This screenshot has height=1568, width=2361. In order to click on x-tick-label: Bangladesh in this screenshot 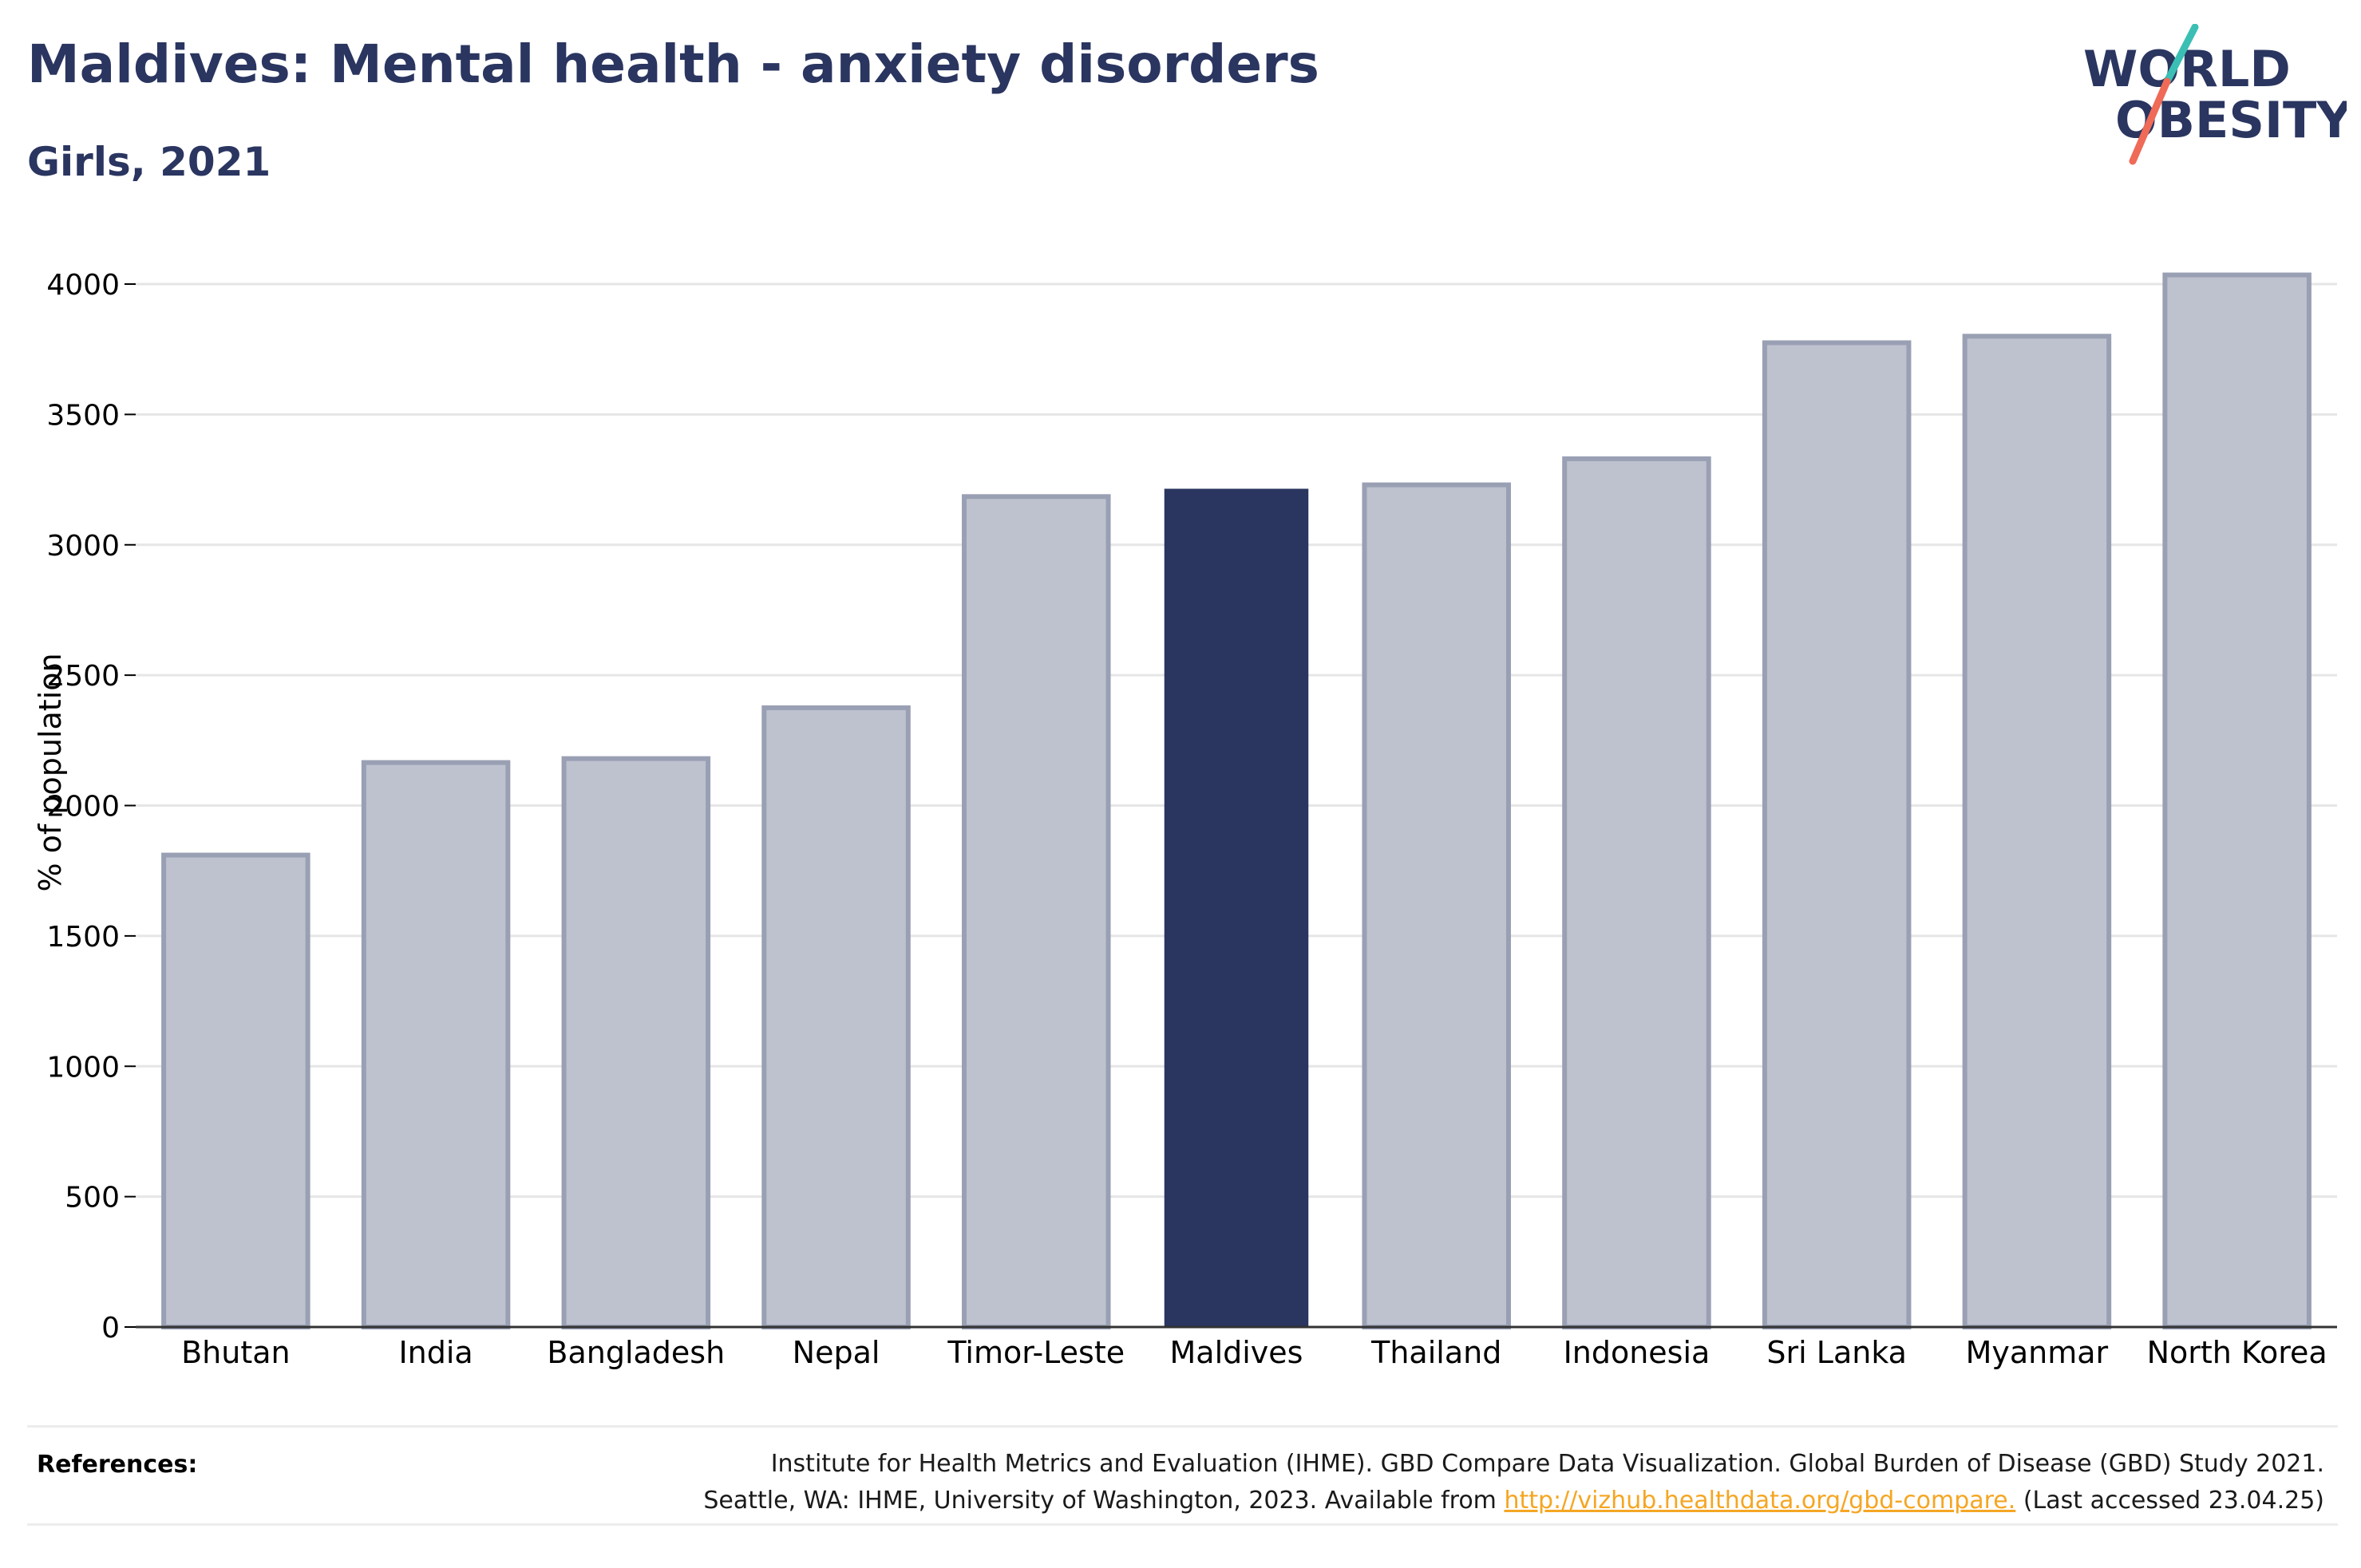, I will do `click(636, 1352)`.